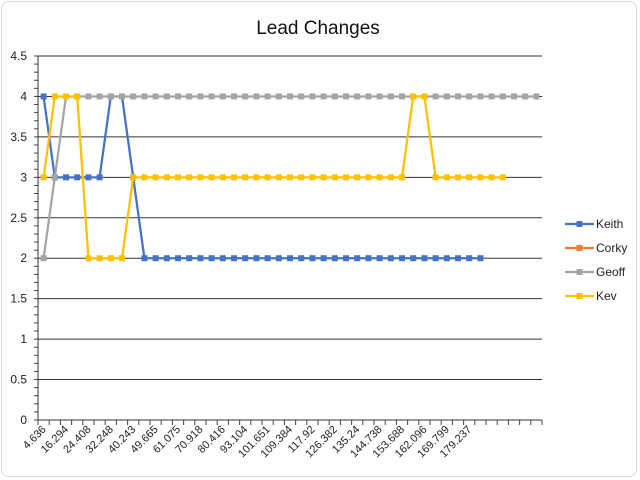 The width and height of the screenshot is (640, 480). What do you see at coordinates (18, 380) in the screenshot?
I see `y-tick-label: 0.5` at bounding box center [18, 380].